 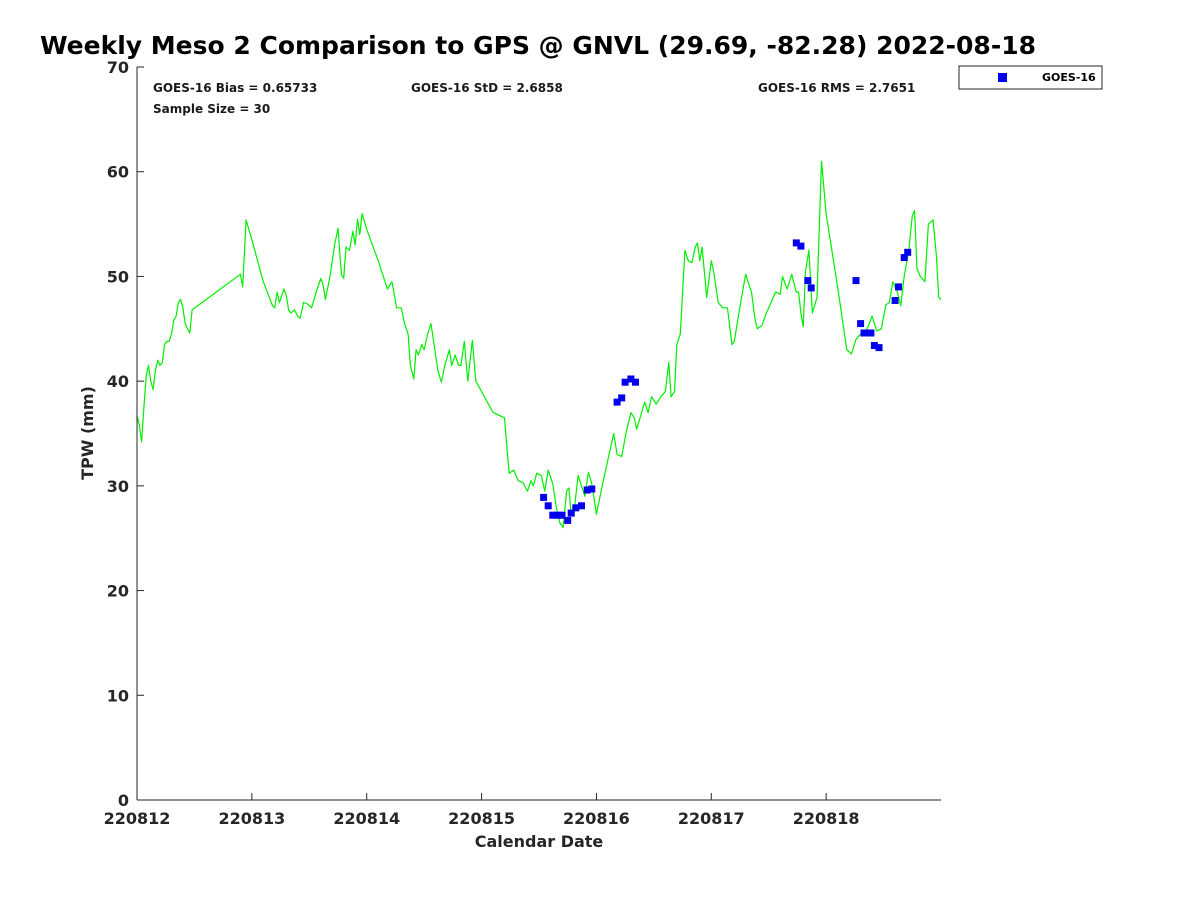 I want to click on goes16-tpw-series, so click(x=726, y=381).